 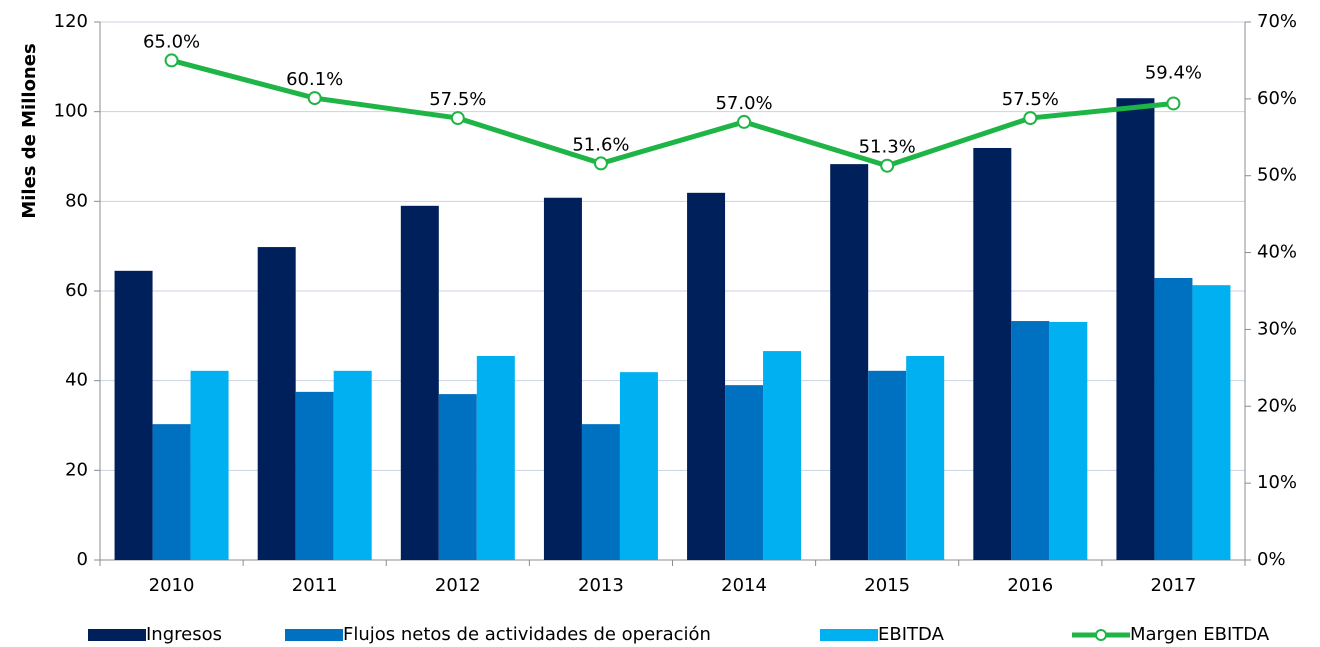 What do you see at coordinates (1277, 482) in the screenshot?
I see `y2-tick-label: 10%` at bounding box center [1277, 482].